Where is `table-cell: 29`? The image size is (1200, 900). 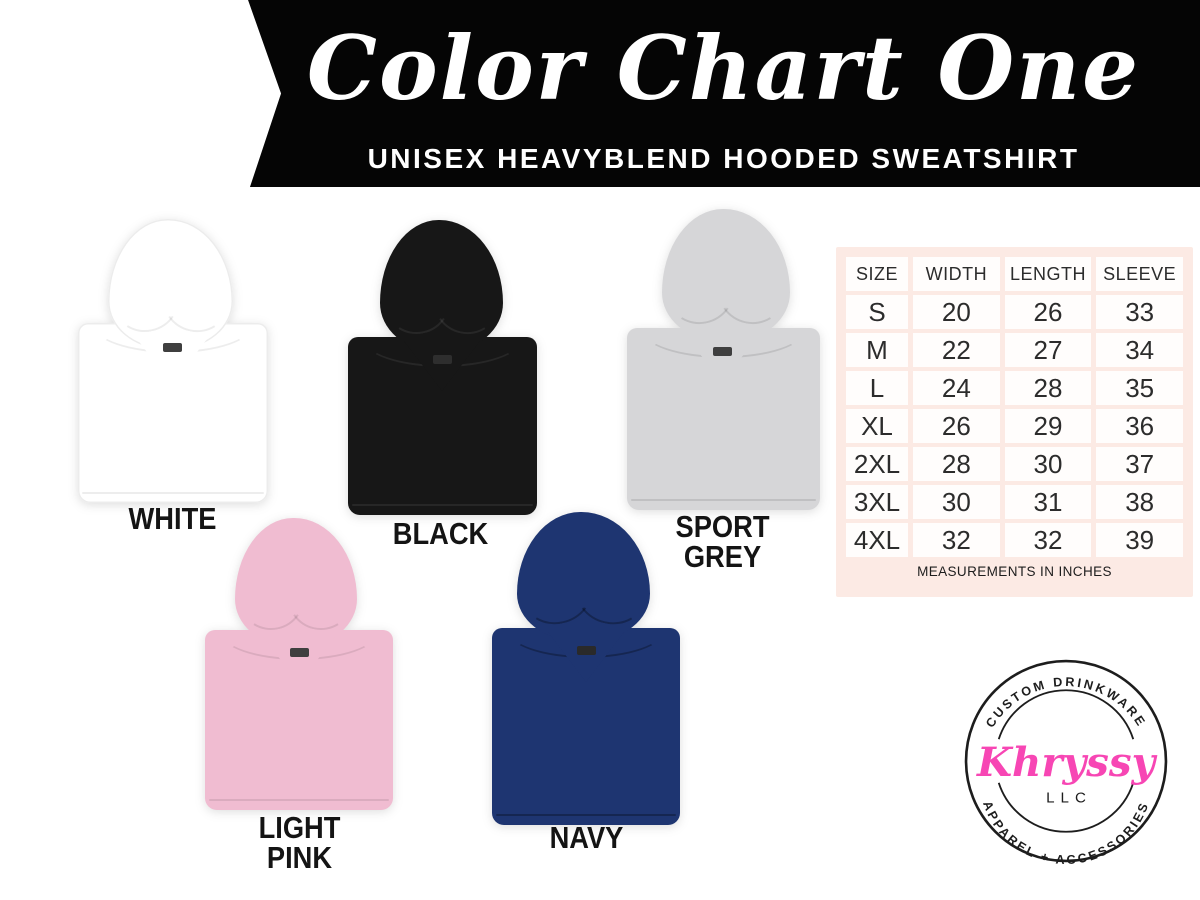 table-cell: 29 is located at coordinates (1048, 426).